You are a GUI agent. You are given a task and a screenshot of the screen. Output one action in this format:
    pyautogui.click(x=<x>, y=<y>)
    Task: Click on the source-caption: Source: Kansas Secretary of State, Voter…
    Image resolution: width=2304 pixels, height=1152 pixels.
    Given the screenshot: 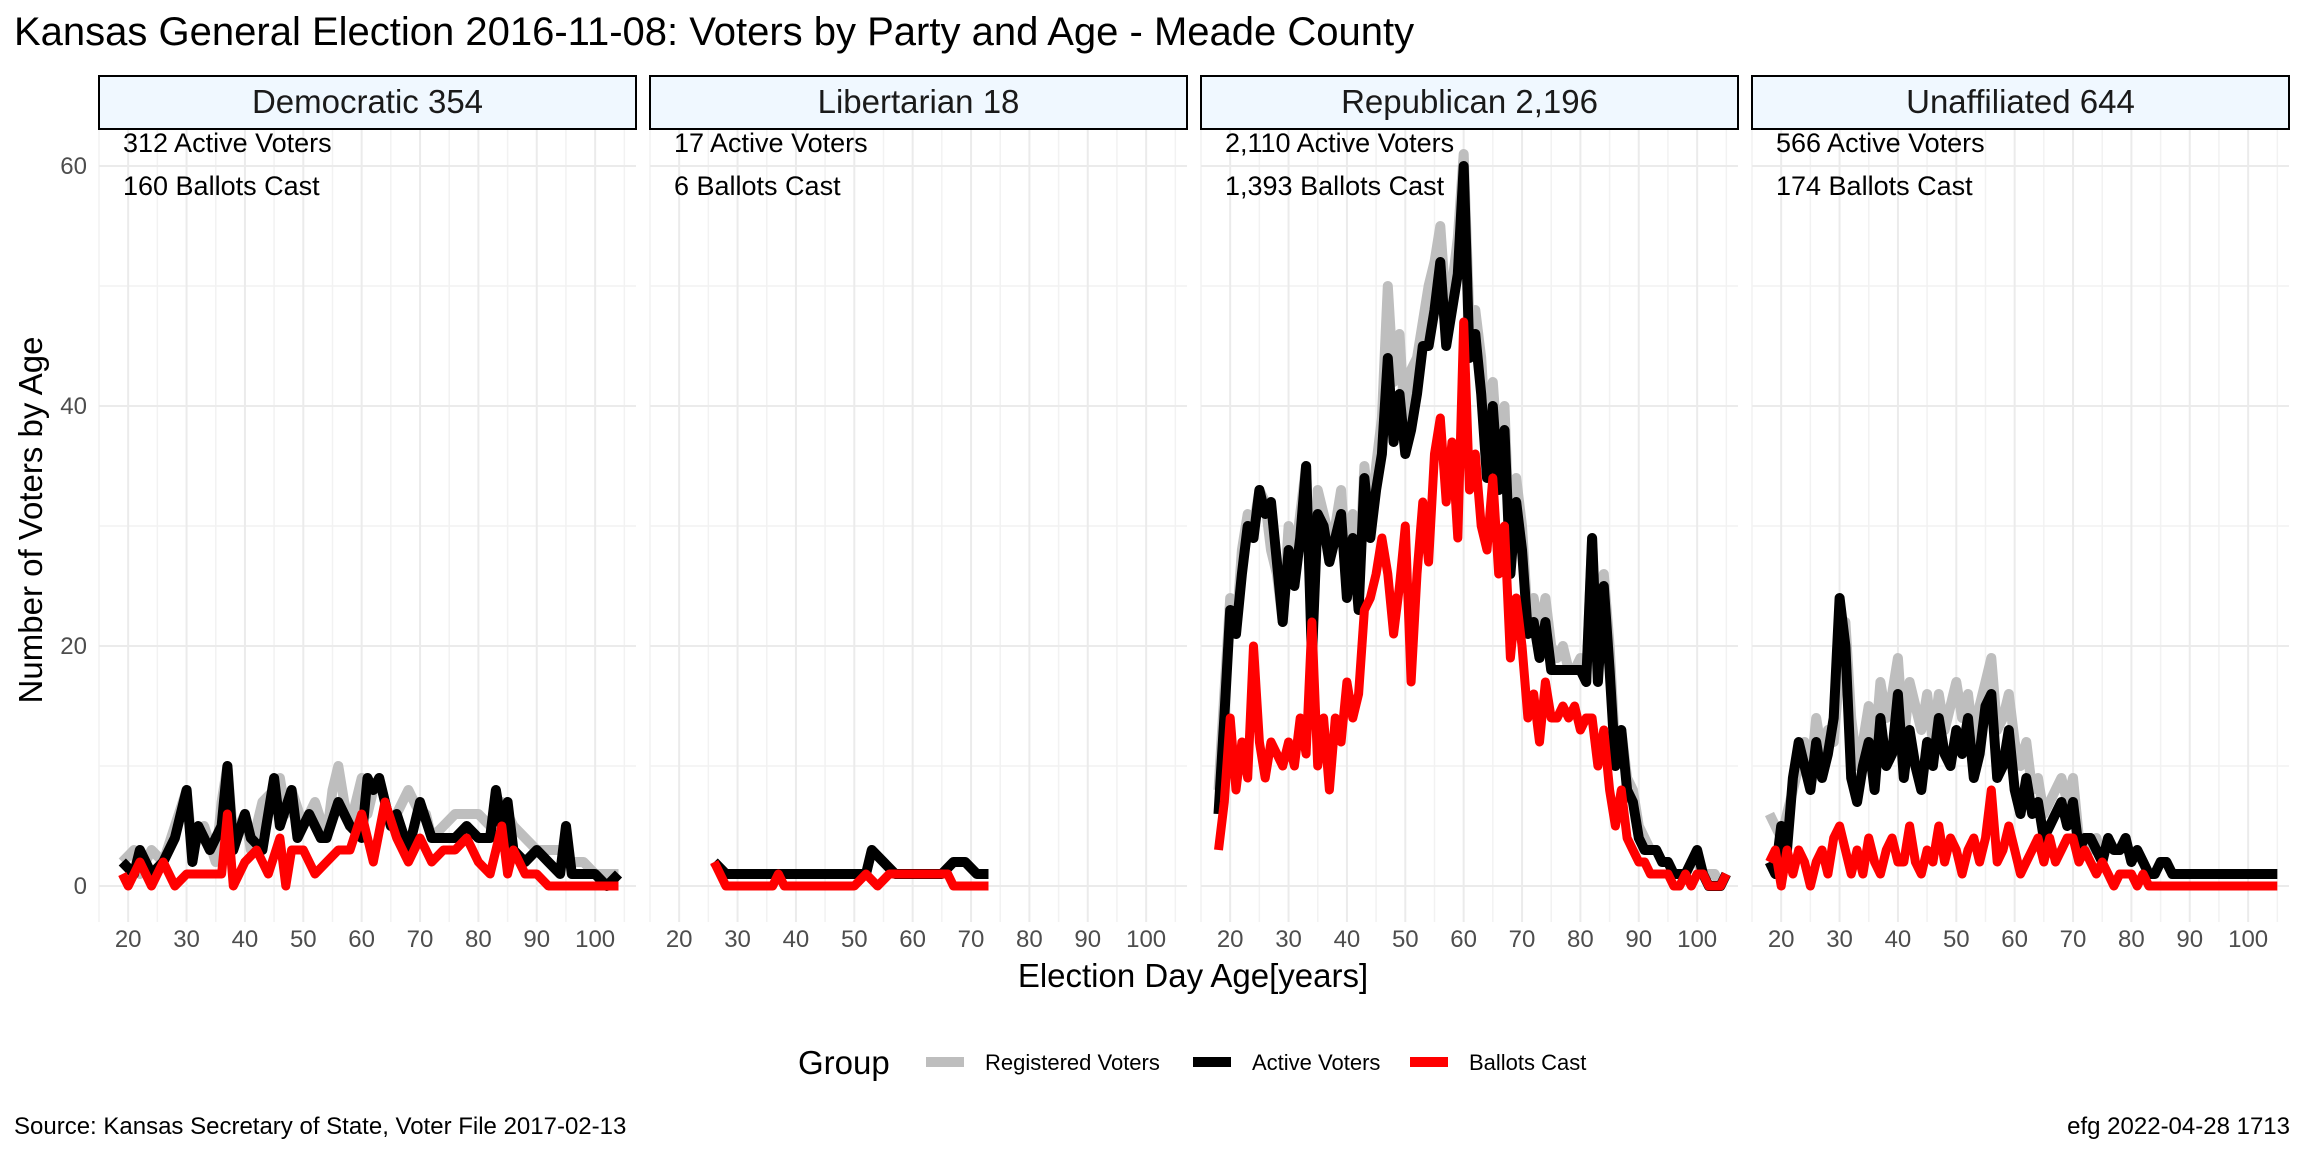 What is the action you would take?
    pyautogui.click(x=320, y=1126)
    